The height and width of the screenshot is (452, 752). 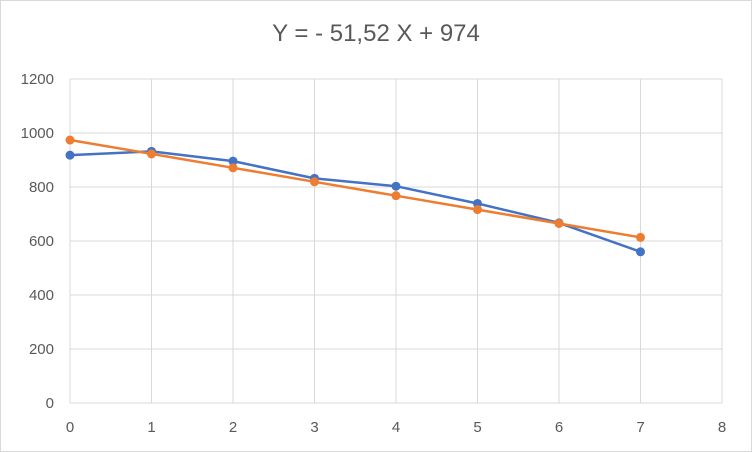 What do you see at coordinates (70, 427) in the screenshot?
I see `x-tick-label: 0` at bounding box center [70, 427].